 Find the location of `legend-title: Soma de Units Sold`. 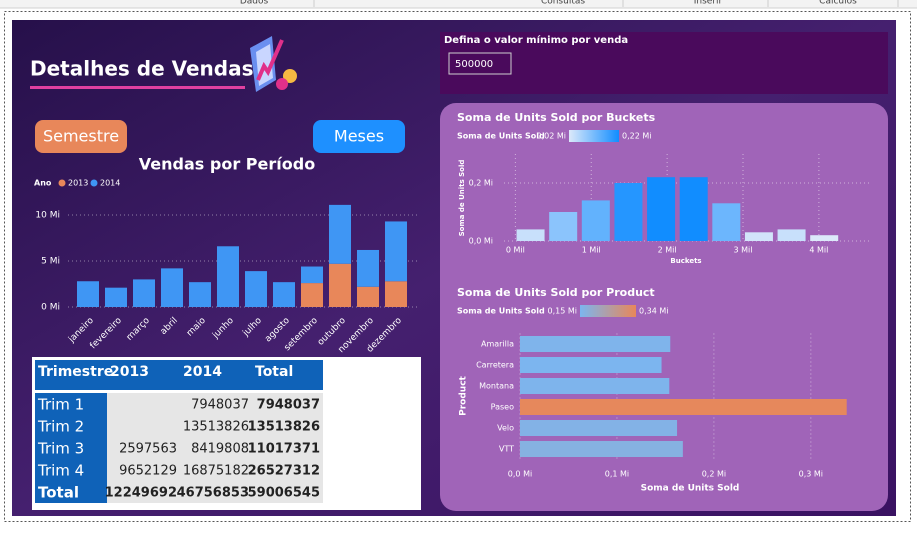

legend-title: Soma de Units Sold is located at coordinates (501, 311).